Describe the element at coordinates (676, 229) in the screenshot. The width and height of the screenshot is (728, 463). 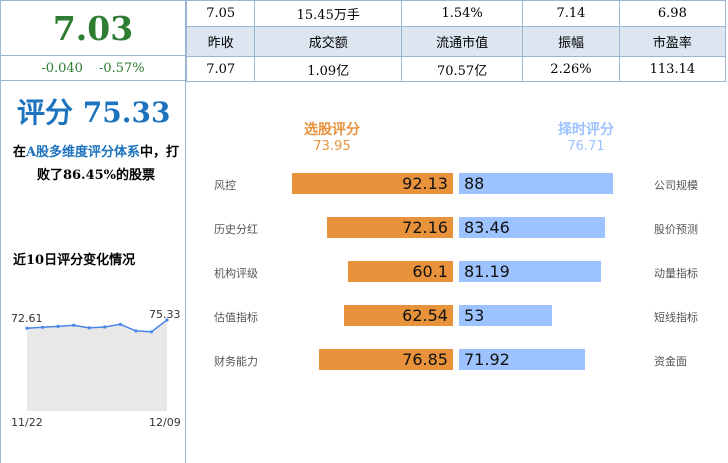
I see `right-factor-label: 股价预测` at that location.